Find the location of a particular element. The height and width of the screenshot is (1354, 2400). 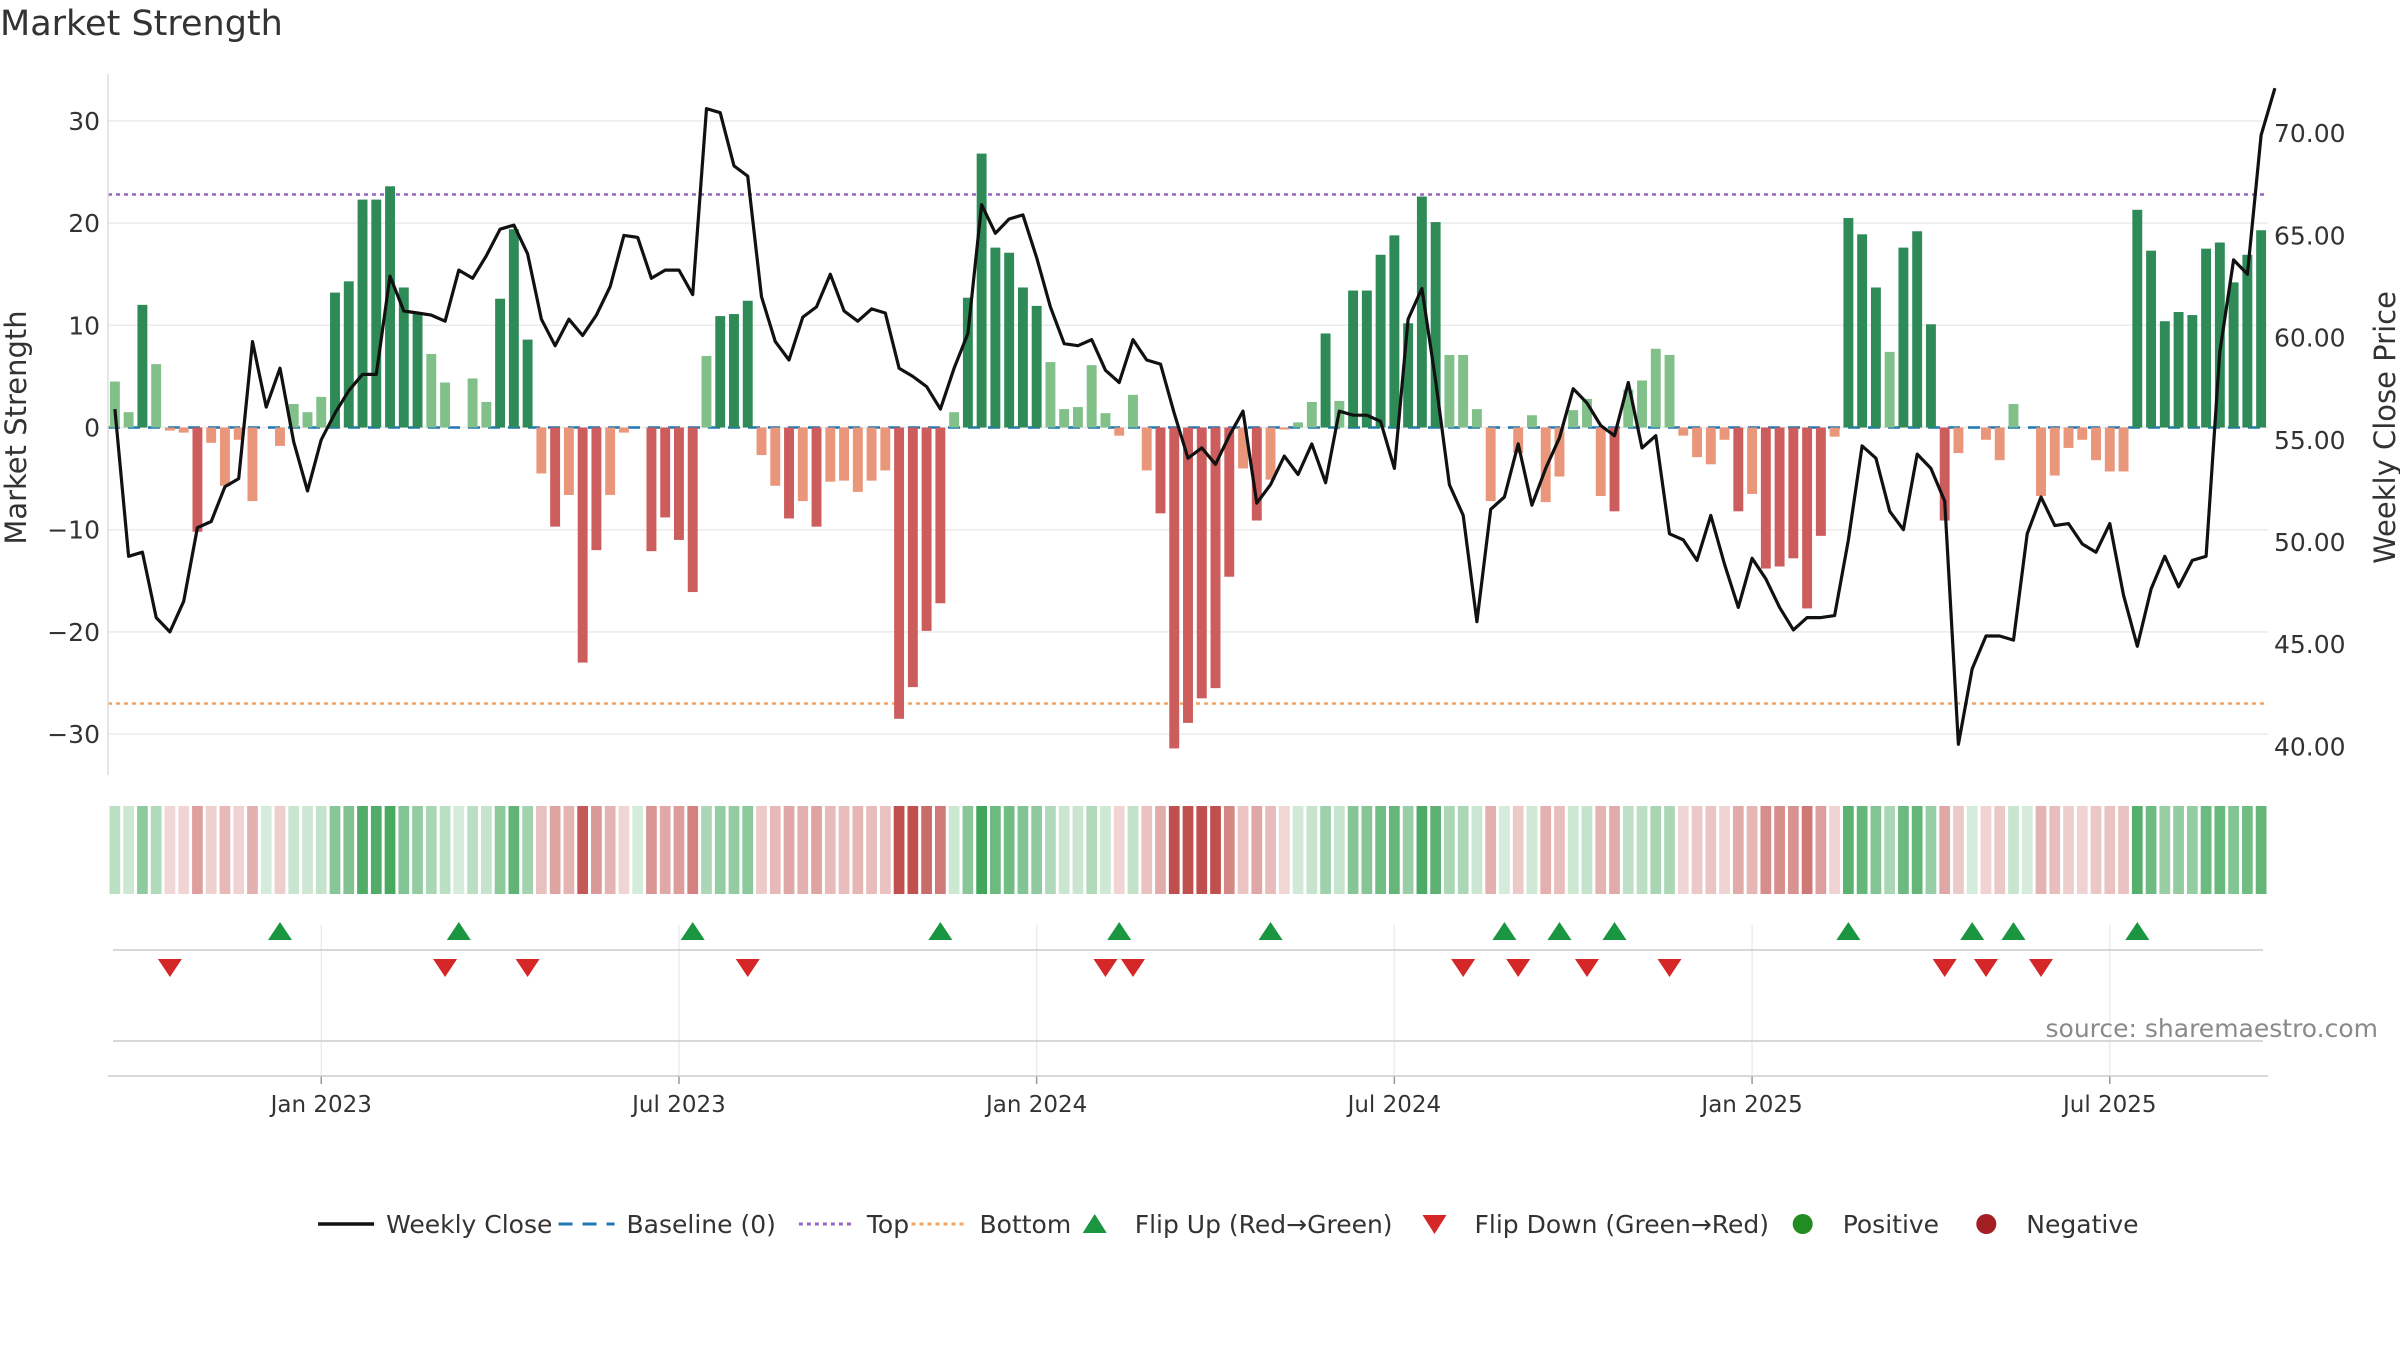

legend-swatch-flip-down is located at coordinates (1434, 1224).